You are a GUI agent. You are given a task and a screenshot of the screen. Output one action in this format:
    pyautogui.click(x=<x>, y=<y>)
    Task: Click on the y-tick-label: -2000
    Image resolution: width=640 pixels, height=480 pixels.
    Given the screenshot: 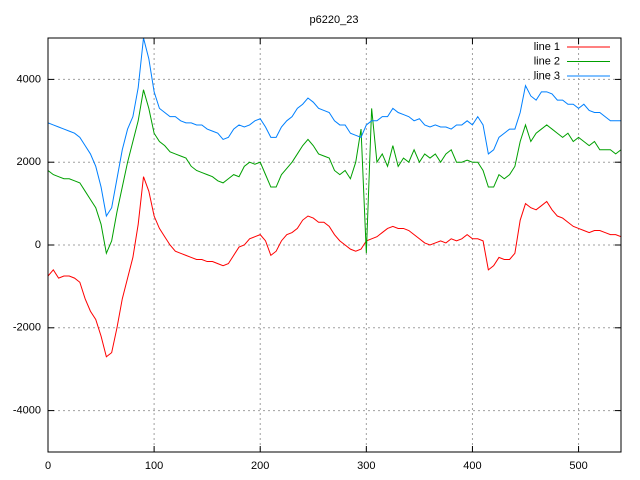 What is the action you would take?
    pyautogui.click(x=27, y=328)
    